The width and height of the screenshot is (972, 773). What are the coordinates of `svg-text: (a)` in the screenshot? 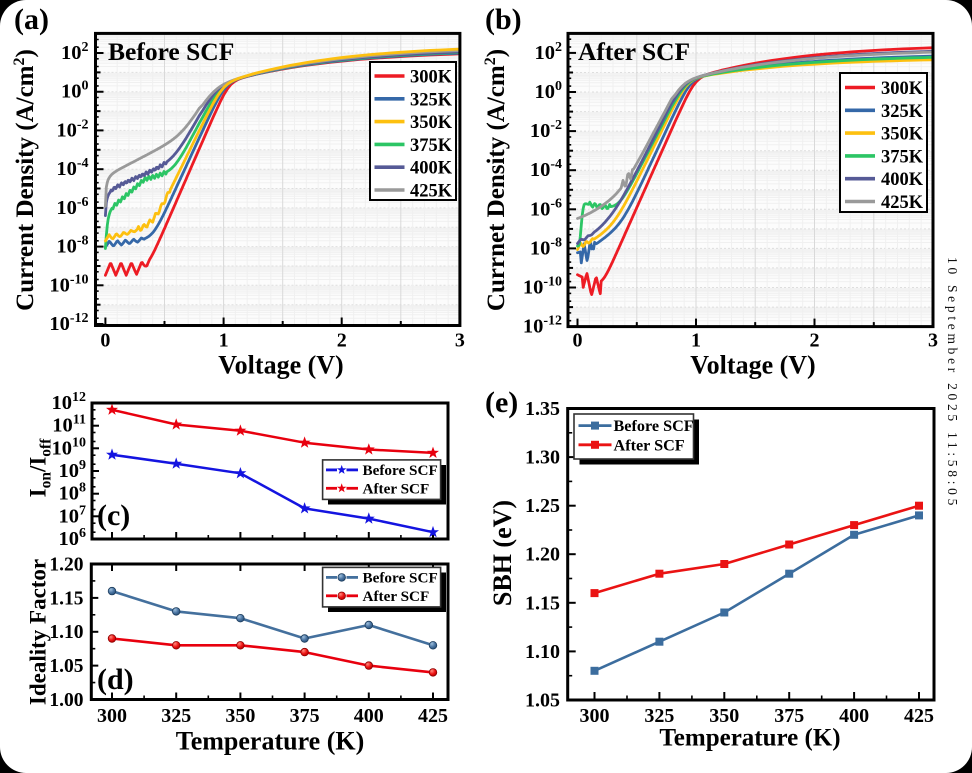 It's located at (31, 19).